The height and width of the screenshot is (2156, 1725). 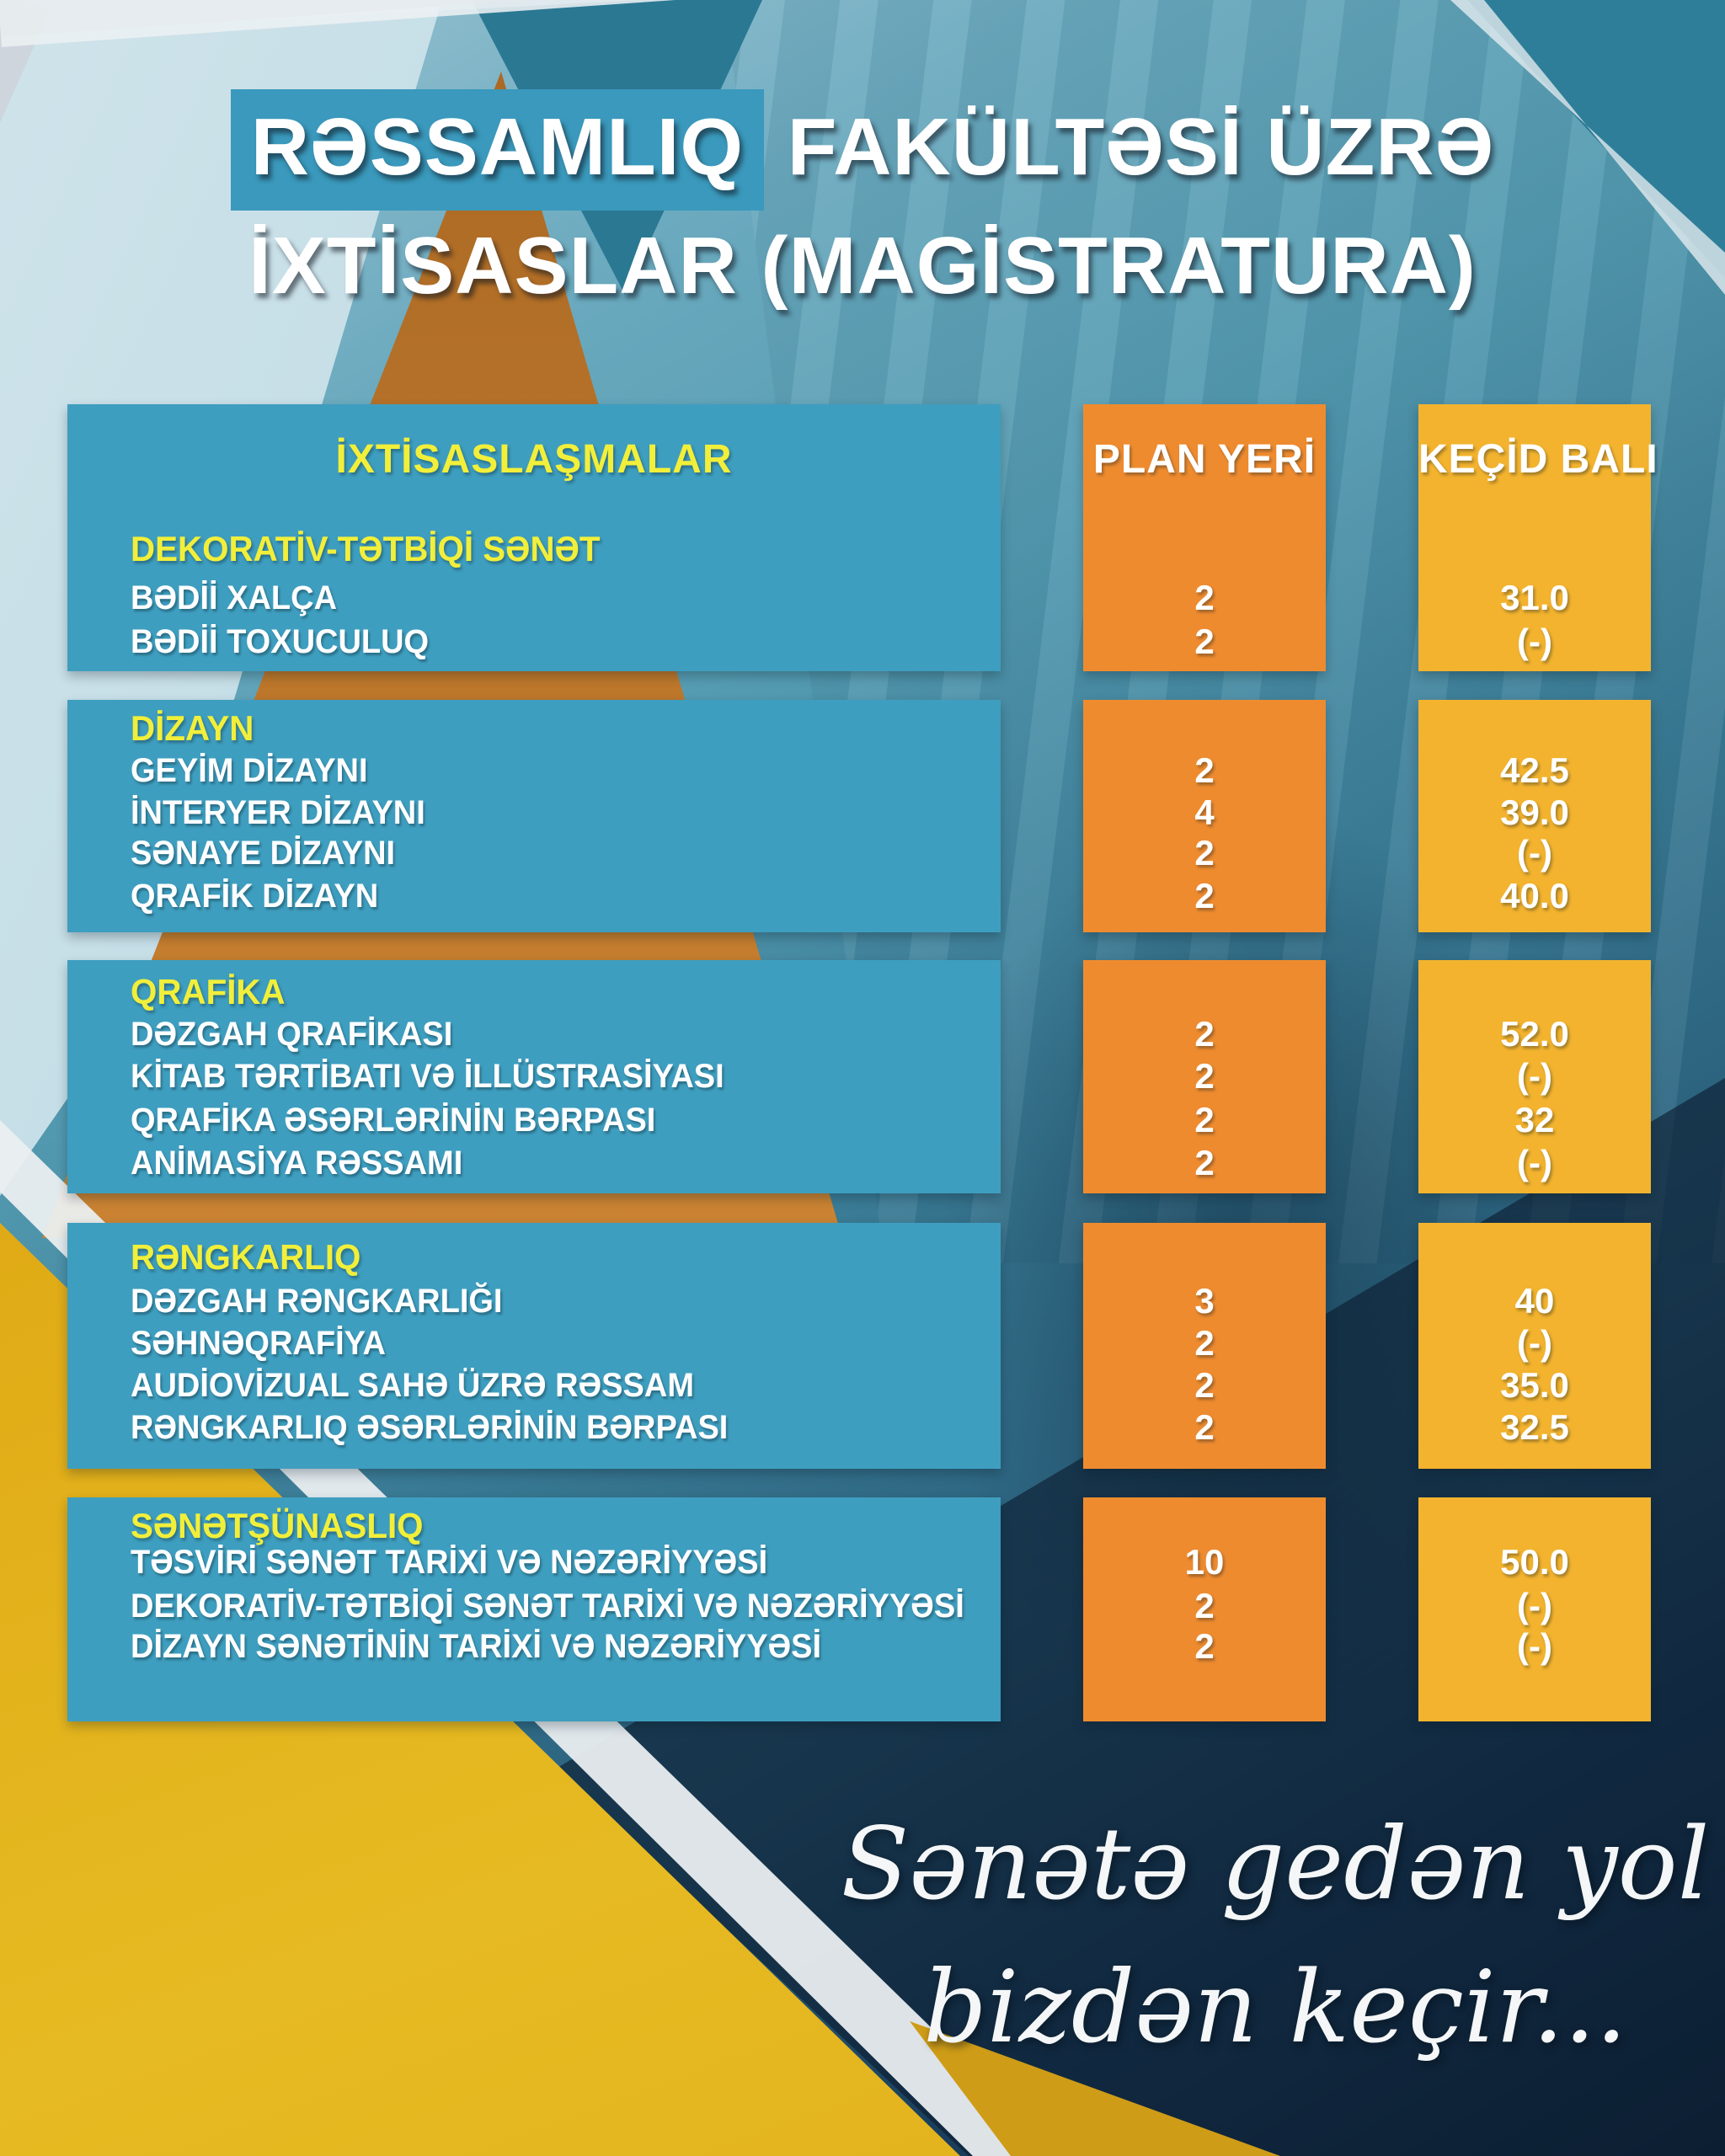 What do you see at coordinates (1534, 1385) in the screenshot?
I see `item-score: 35.0` at bounding box center [1534, 1385].